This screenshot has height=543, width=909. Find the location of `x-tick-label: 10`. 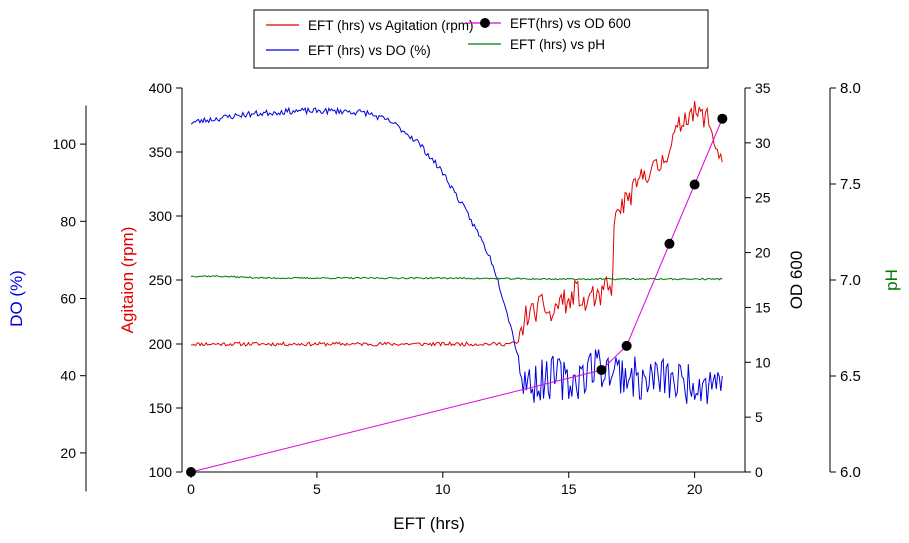

x-tick-label: 10 is located at coordinates (443, 489).